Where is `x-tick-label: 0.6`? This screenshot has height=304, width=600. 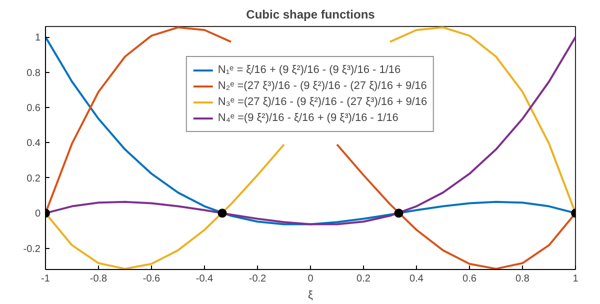 x-tick-label: 0.6 is located at coordinates (469, 279).